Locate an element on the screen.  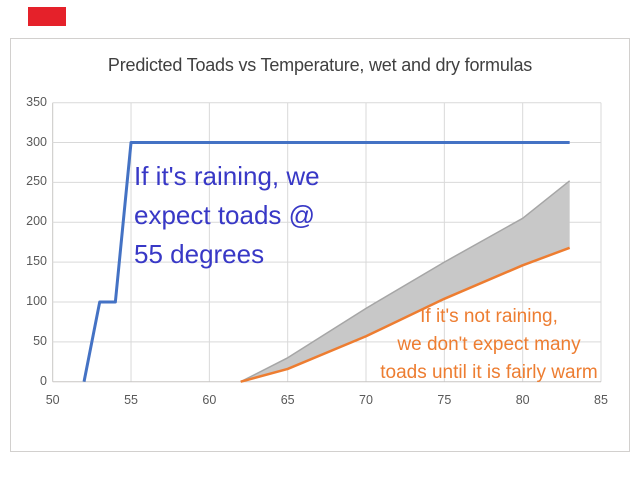
x-tick-label: 70 is located at coordinates (366, 400).